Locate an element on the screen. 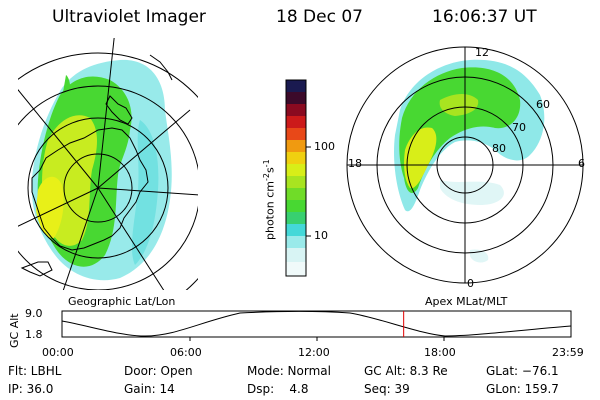 This screenshot has height=400, width=600. filter-status: Flt: LBHL is located at coordinates (35, 371).